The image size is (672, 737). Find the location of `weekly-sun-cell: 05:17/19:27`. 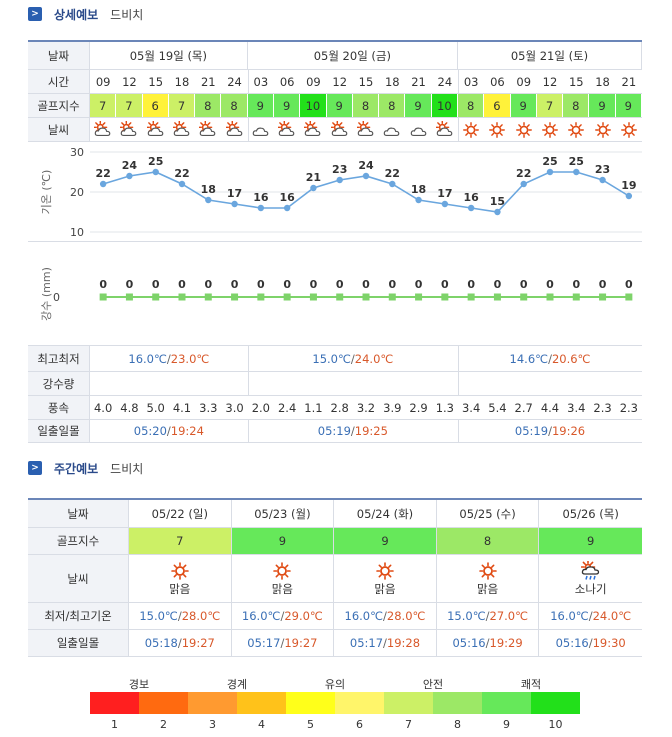

weekly-sun-cell: 05:17/19:27 is located at coordinates (283, 643).